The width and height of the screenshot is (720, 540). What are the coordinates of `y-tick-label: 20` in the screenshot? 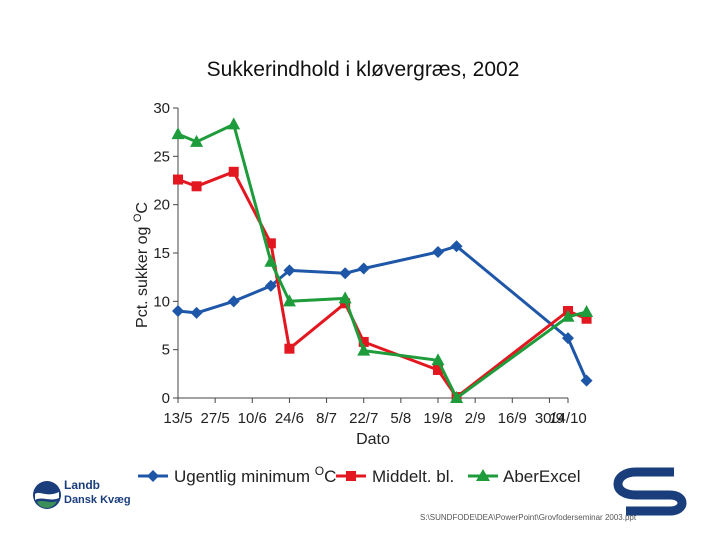 It's located at (161, 205).